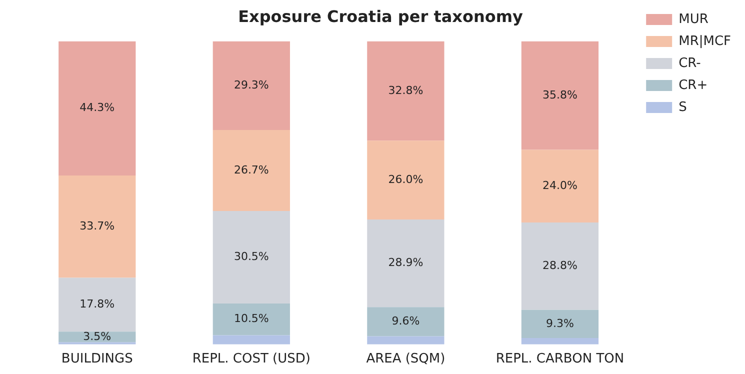  Describe the element at coordinates (693, 19) in the screenshot. I see `legend-label: MUR` at that location.